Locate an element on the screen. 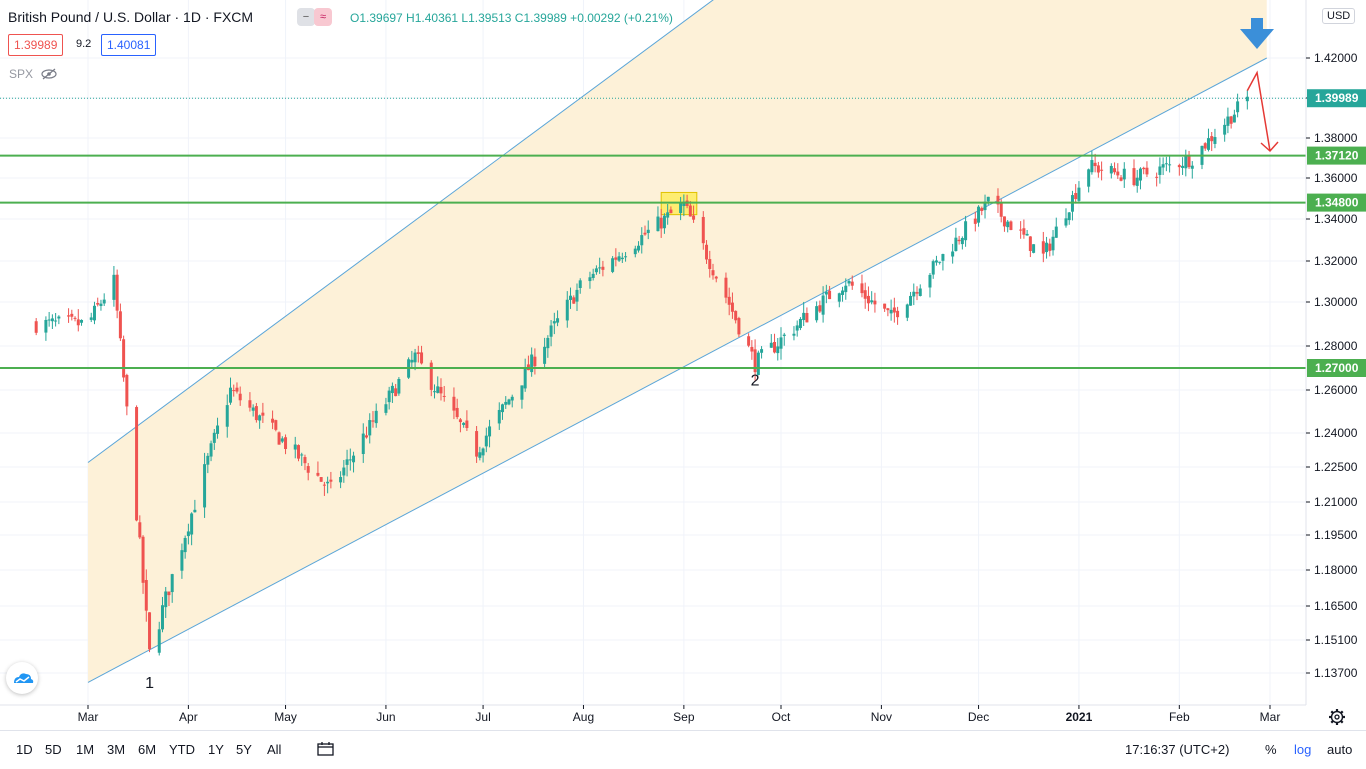 Image resolution: width=1366 pixels, height=769 pixels. range-button-1d: 1D is located at coordinates (24, 749).